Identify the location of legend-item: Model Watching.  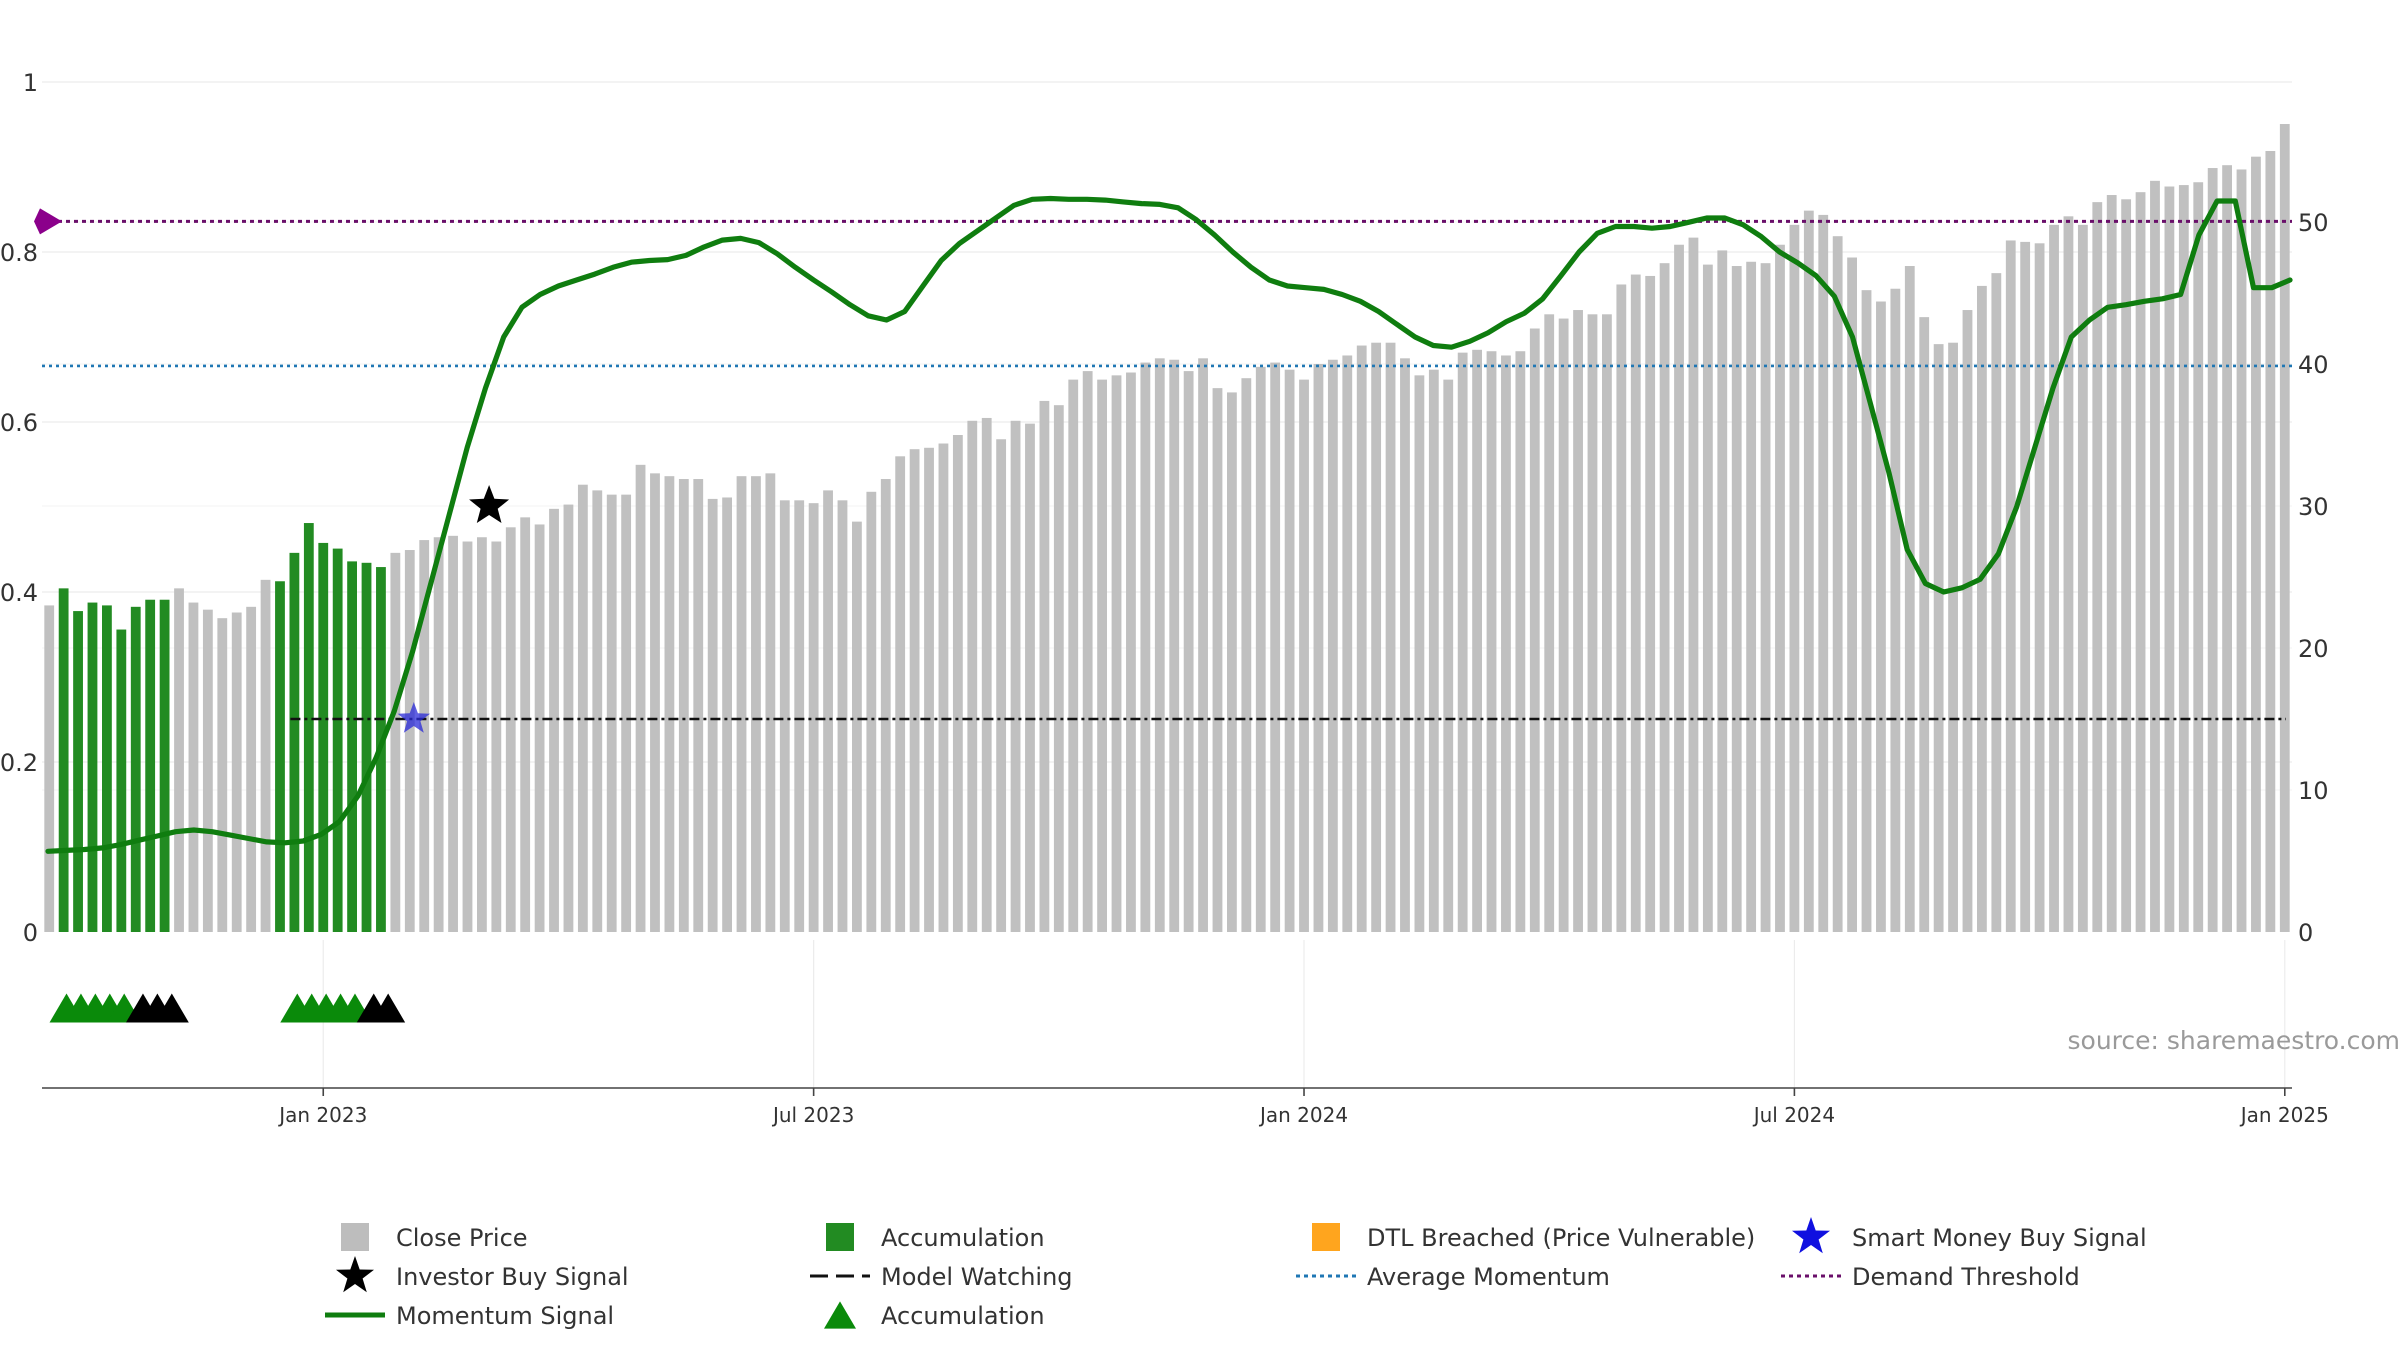
(941, 1277).